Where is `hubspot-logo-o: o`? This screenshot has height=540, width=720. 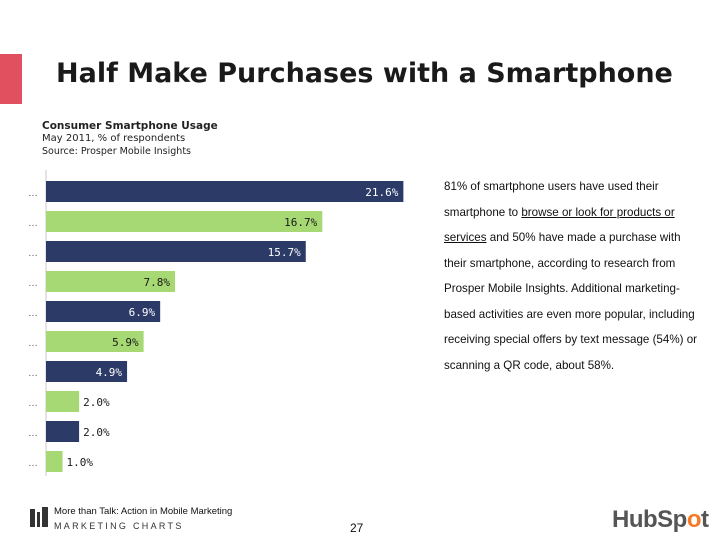
hubspot-logo-o: o is located at coordinates (694, 519).